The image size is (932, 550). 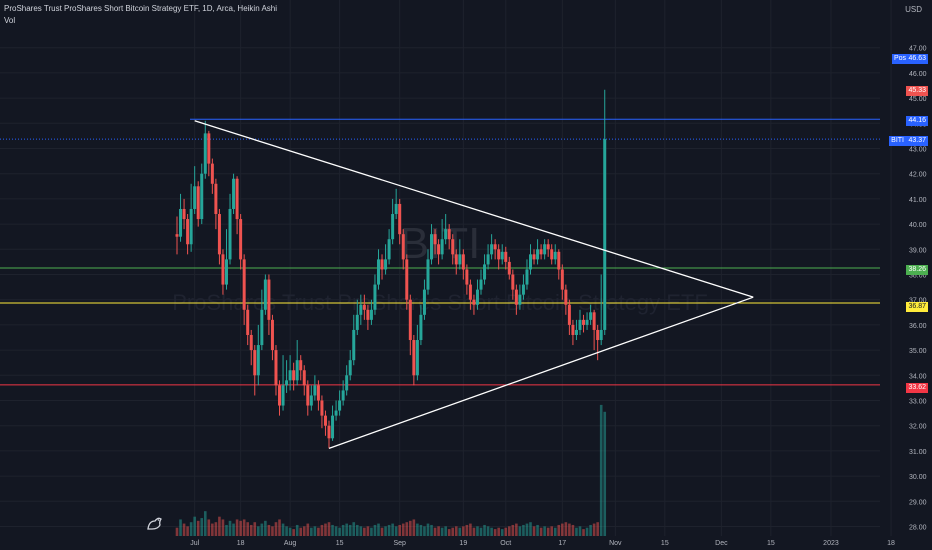 I want to click on currency-label: USD, so click(x=913, y=9).